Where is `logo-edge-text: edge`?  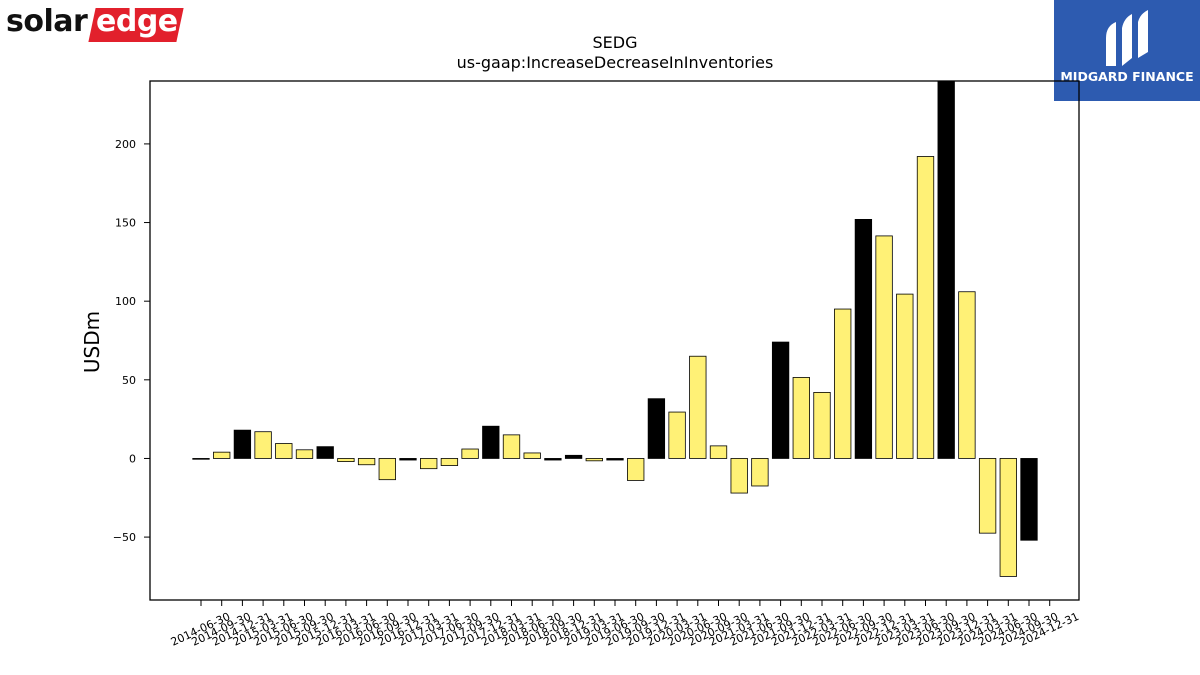
logo-edge-text: edge is located at coordinates (137, 21).